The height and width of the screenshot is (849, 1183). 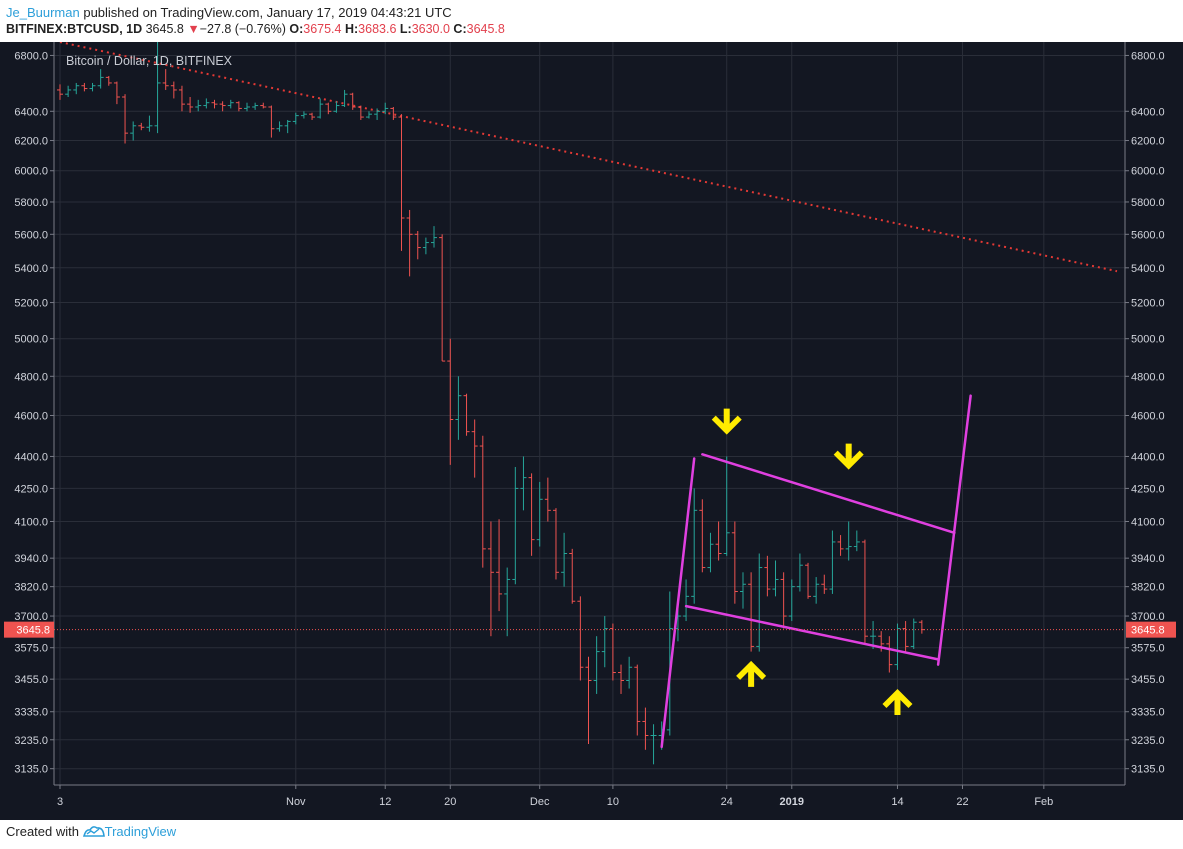 What do you see at coordinates (31, 649) in the screenshot?
I see `y-tick-label: 3575.0` at bounding box center [31, 649].